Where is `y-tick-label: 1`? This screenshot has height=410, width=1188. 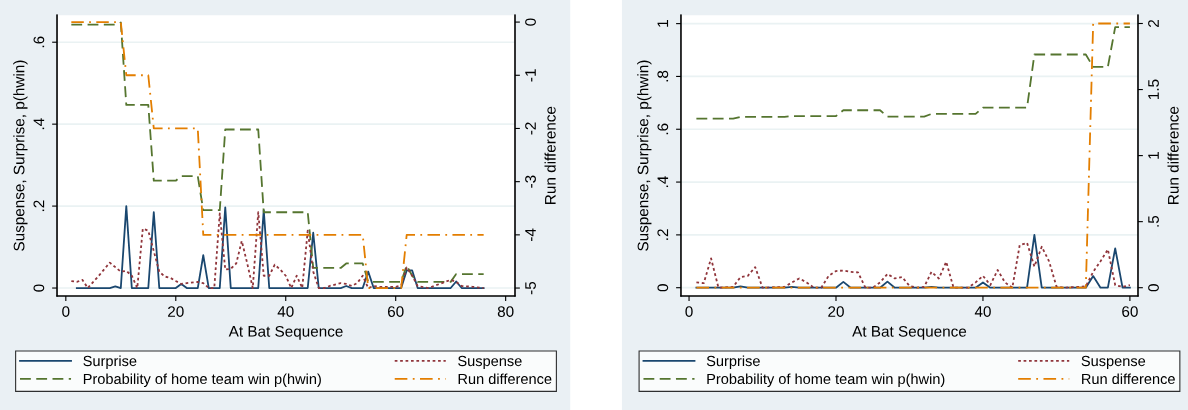 y-tick-label: 1 is located at coordinates (663, 23).